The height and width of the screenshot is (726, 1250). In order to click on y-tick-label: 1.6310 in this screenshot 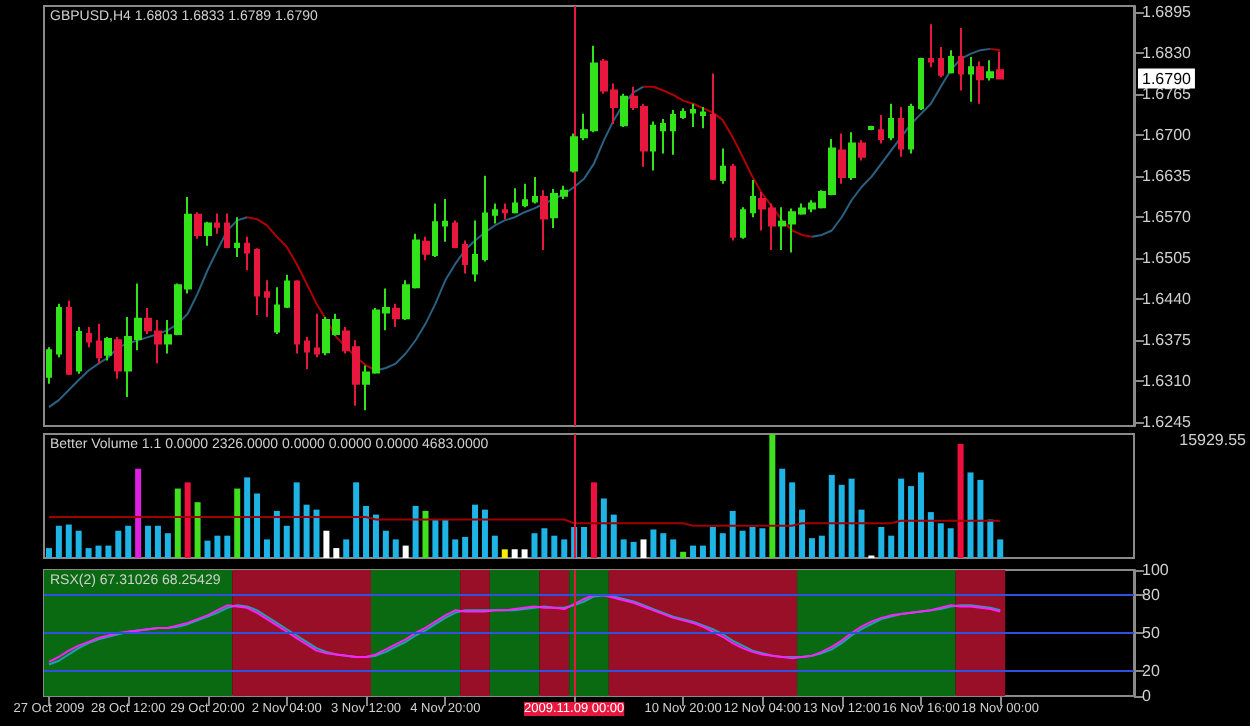, I will do `click(1167, 381)`.